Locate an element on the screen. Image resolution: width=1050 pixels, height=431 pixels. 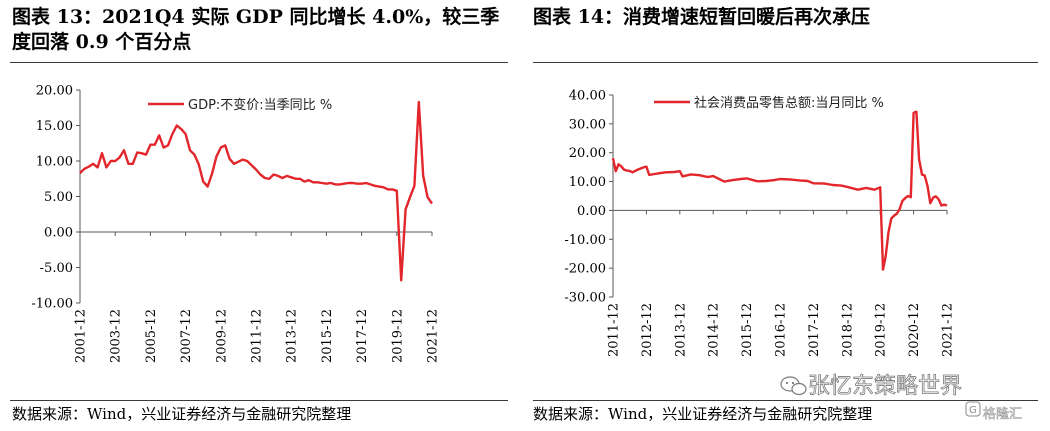
right-y-tick-label: -30.00 is located at coordinates (585, 298).